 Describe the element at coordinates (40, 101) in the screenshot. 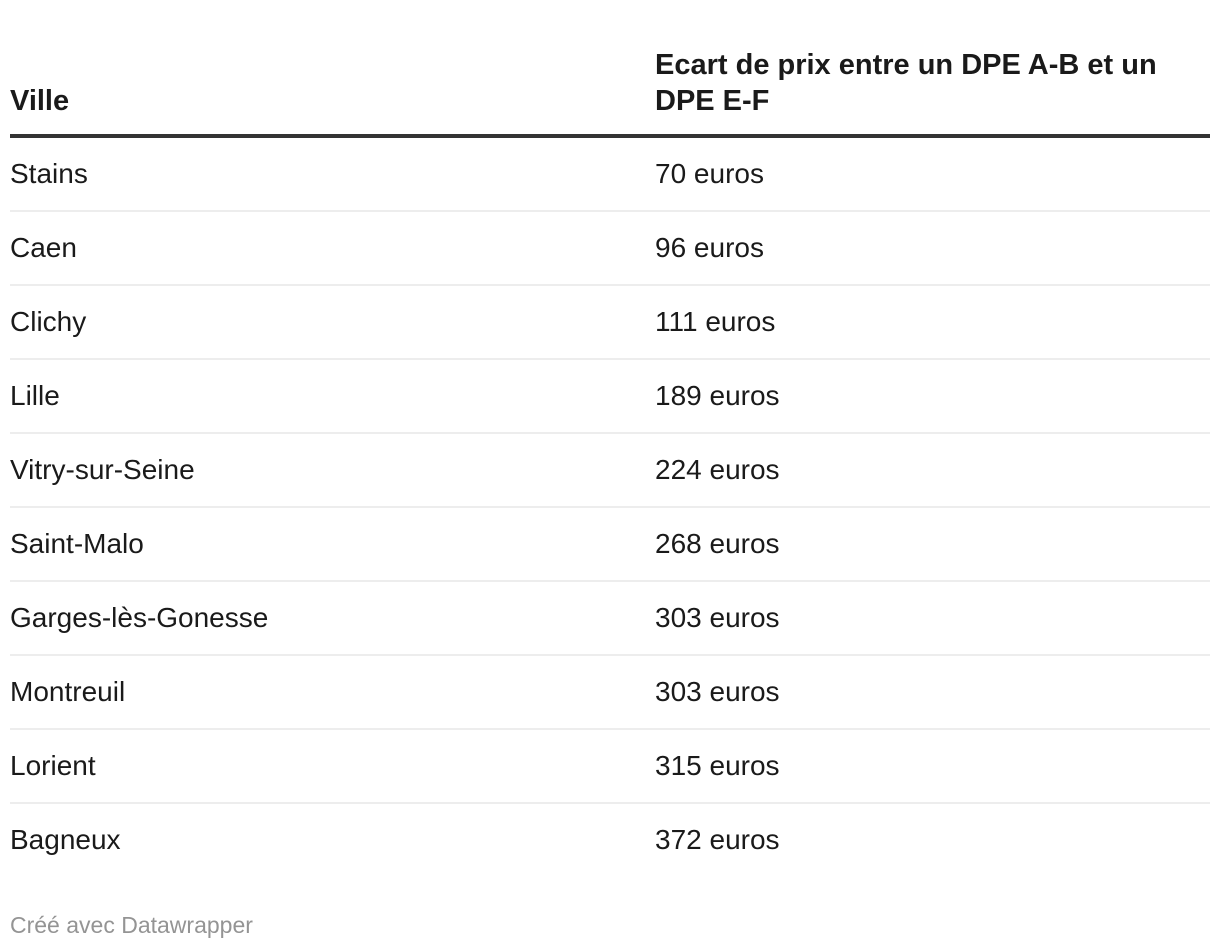

I see `column-header-ville-label: Ville` at that location.